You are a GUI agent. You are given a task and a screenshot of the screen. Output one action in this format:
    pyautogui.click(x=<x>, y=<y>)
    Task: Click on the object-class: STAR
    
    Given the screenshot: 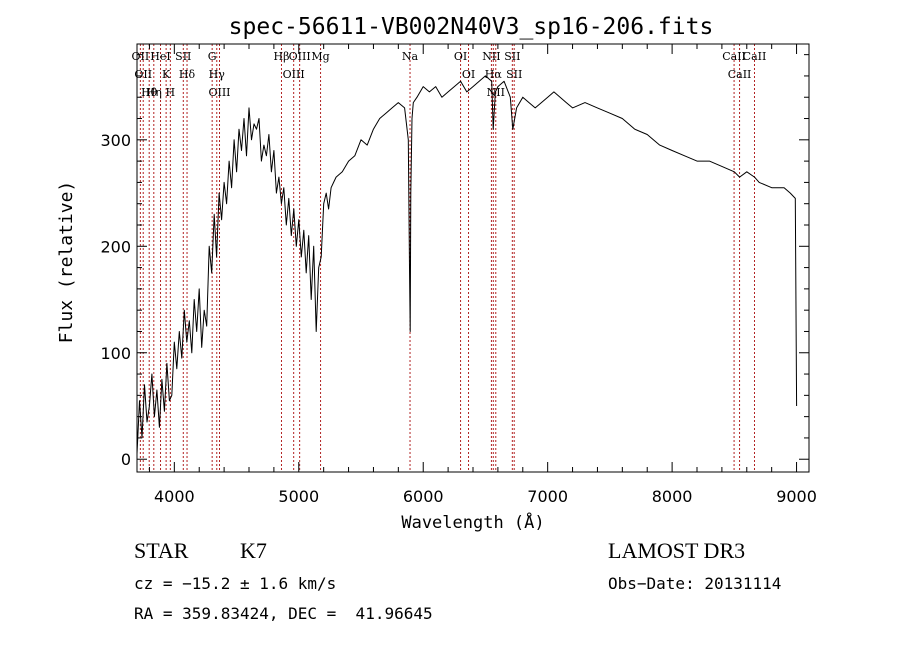 What is the action you would take?
    pyautogui.click(x=161, y=550)
    